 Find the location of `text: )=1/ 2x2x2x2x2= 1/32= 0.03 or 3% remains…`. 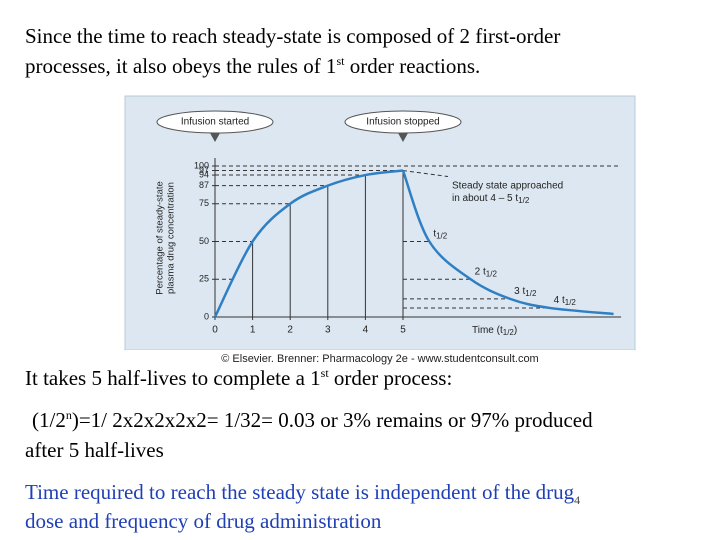

text: )=1/ 2x2x2x2x2= 1/32= 0.03 or 3% remains… is located at coordinates (332, 420).